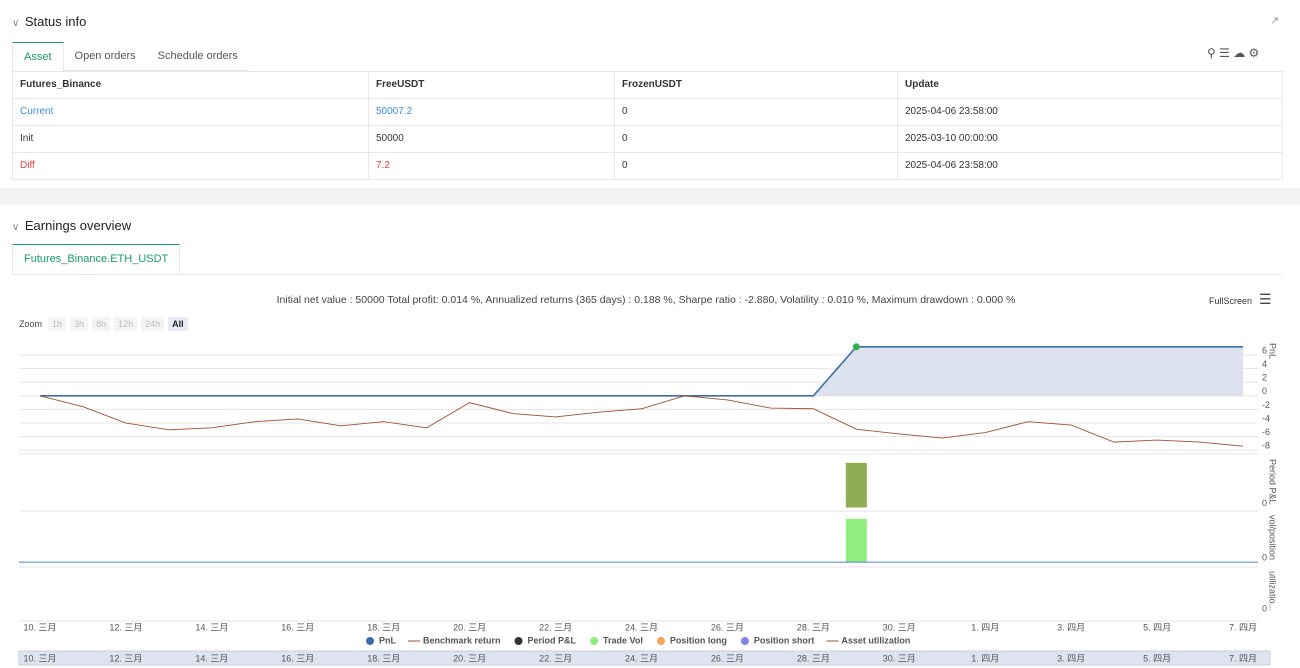  I want to click on x-tick-label: 10. 三月, so click(39, 627).